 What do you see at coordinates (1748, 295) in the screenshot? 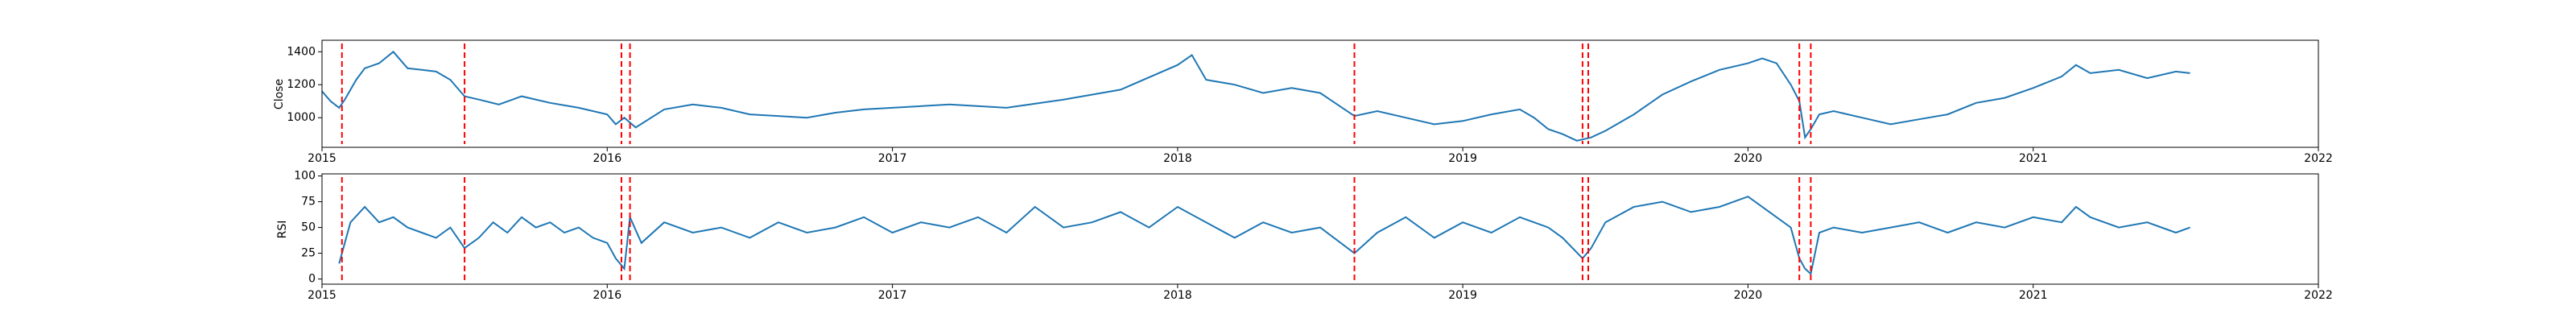
I see `rsi-x-tick-label: 2020` at bounding box center [1748, 295].